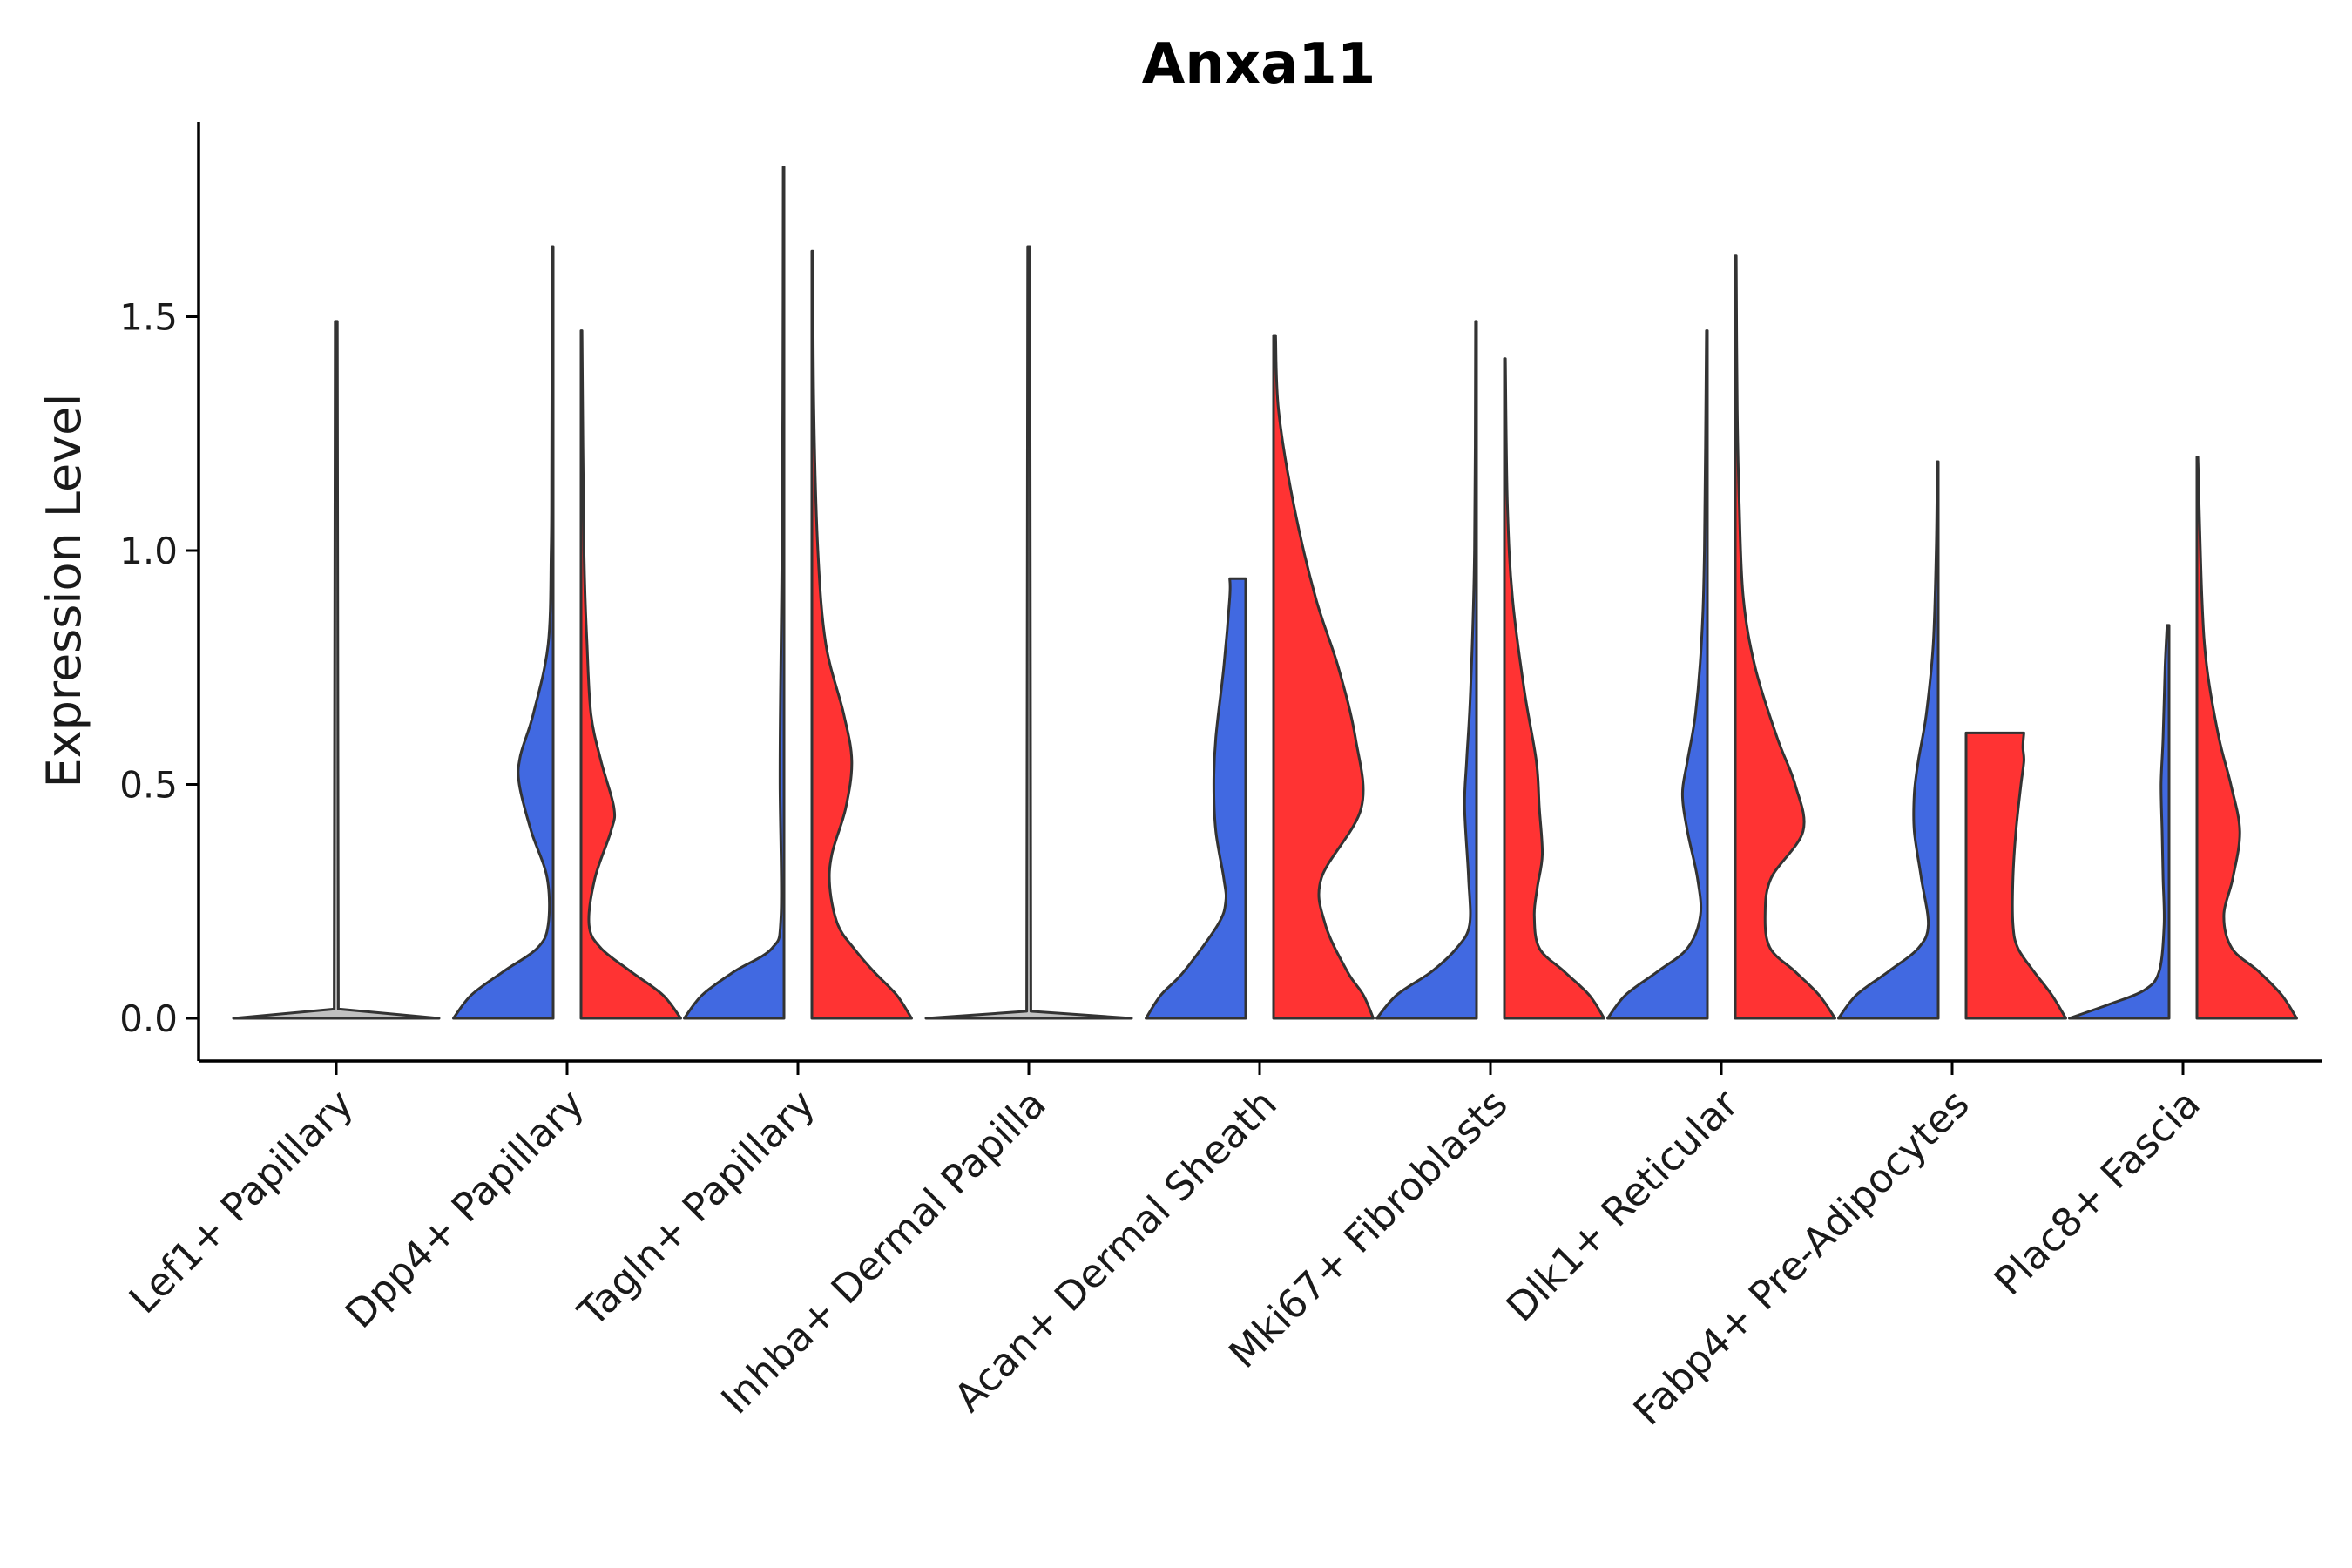 The width and height of the screenshot is (2352, 1568). Describe the element at coordinates (2097, 1192) in the screenshot. I see `x-tick-label: Plac8+ Fascia` at that location.